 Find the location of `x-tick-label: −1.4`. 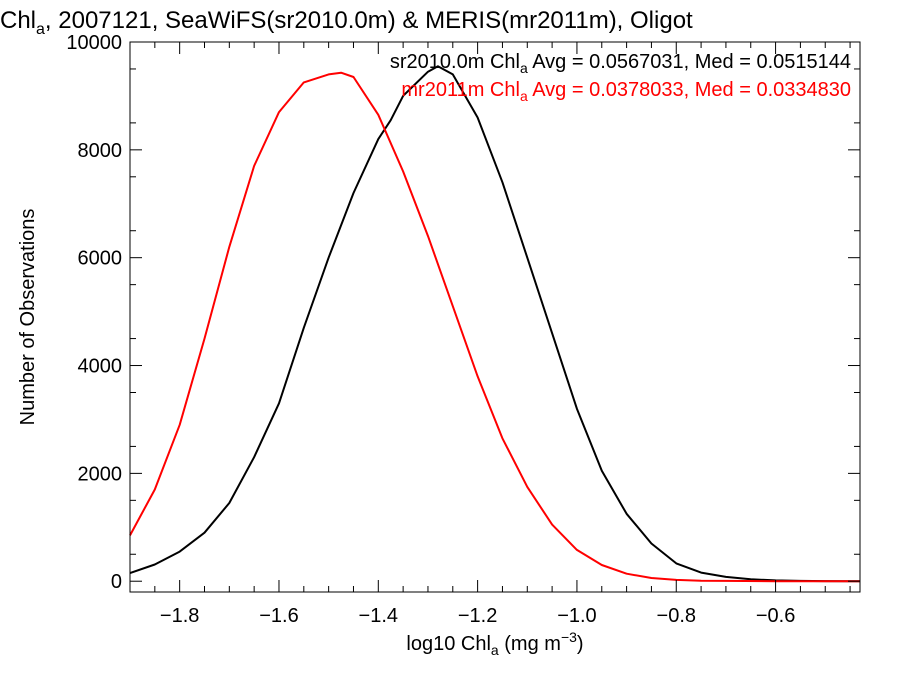

x-tick-label: −1.4 is located at coordinates (378, 616).